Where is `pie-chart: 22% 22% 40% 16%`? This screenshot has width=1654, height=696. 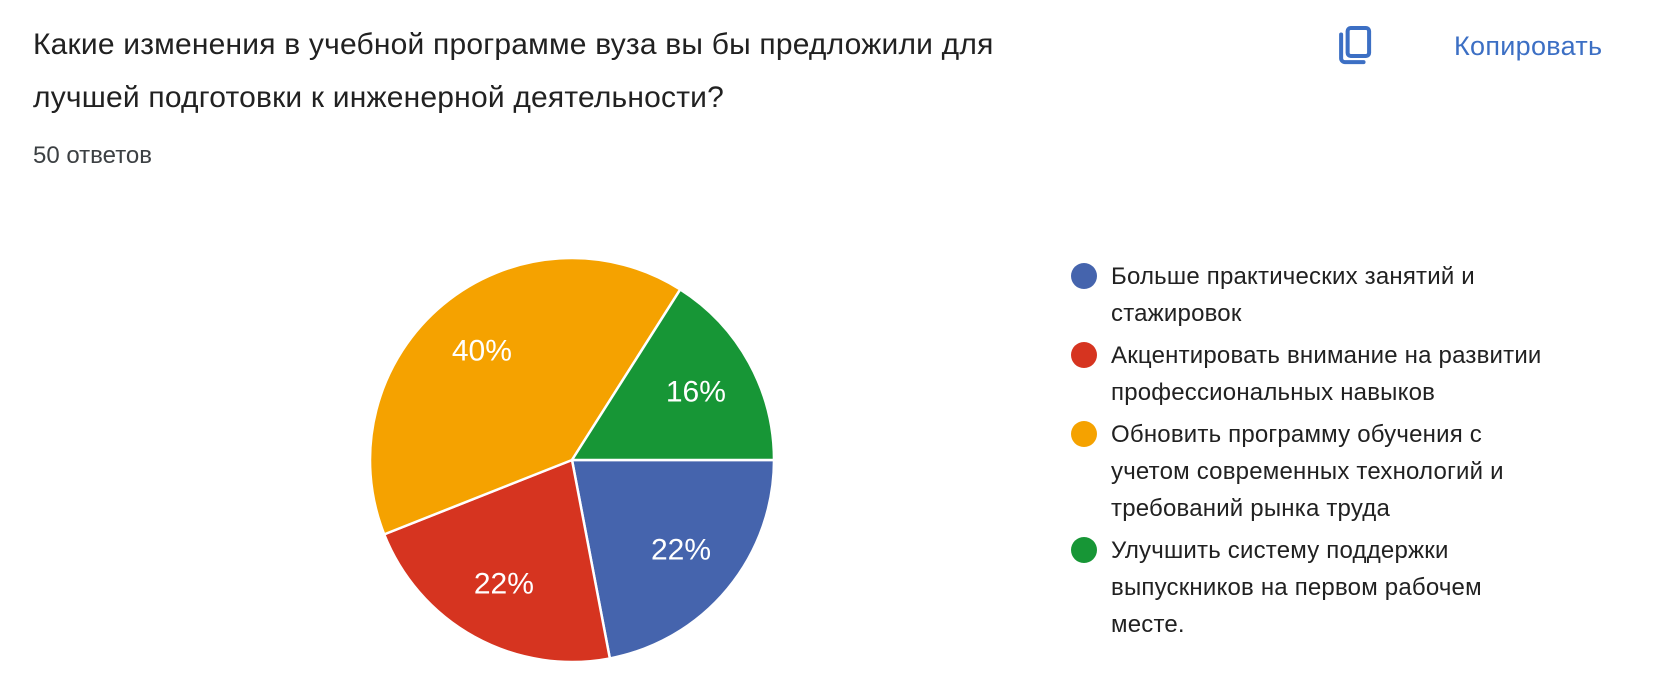
pie-chart: 22% 22% 40% 16% is located at coordinates (572, 460).